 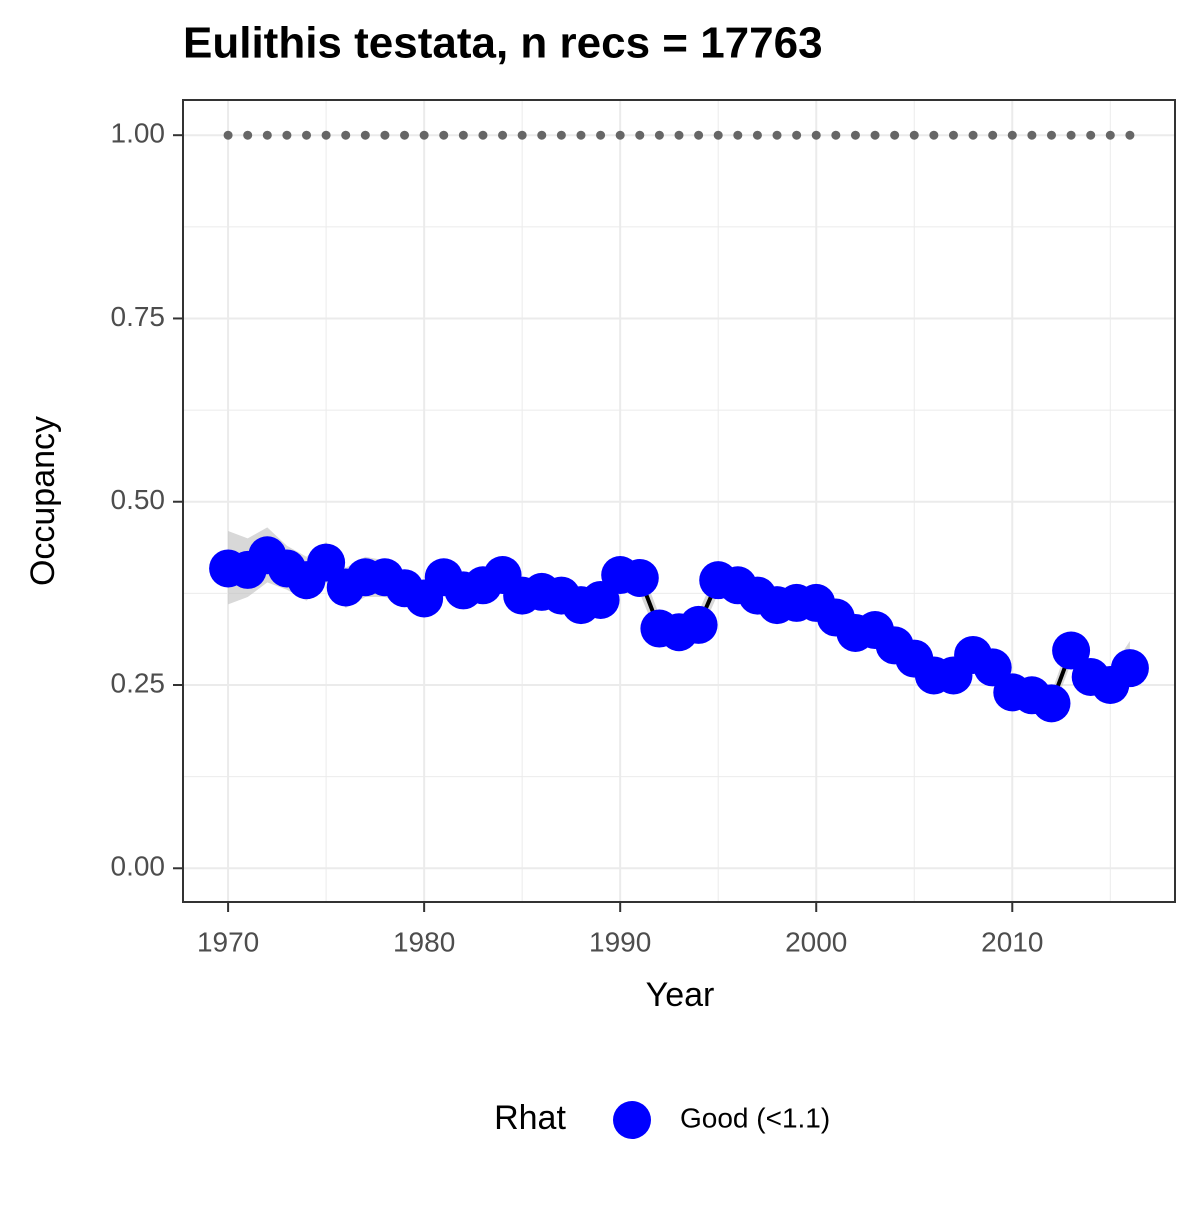 What do you see at coordinates (138, 682) in the screenshot?
I see `y-tick-label: 0.25` at bounding box center [138, 682].